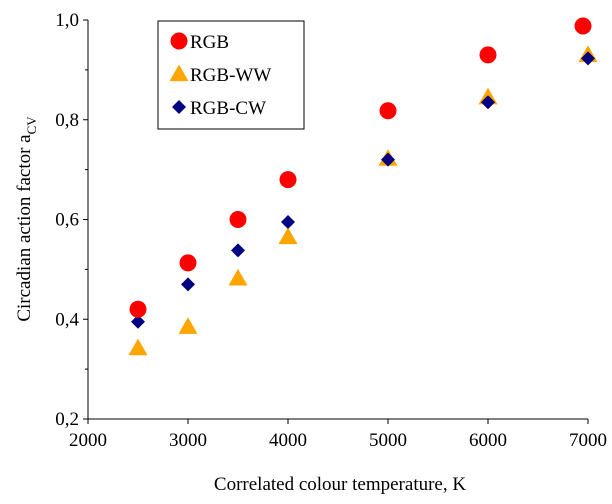 This screenshot has width=612, height=504. What do you see at coordinates (288, 440) in the screenshot?
I see `x-tick-label: 4000` at bounding box center [288, 440].